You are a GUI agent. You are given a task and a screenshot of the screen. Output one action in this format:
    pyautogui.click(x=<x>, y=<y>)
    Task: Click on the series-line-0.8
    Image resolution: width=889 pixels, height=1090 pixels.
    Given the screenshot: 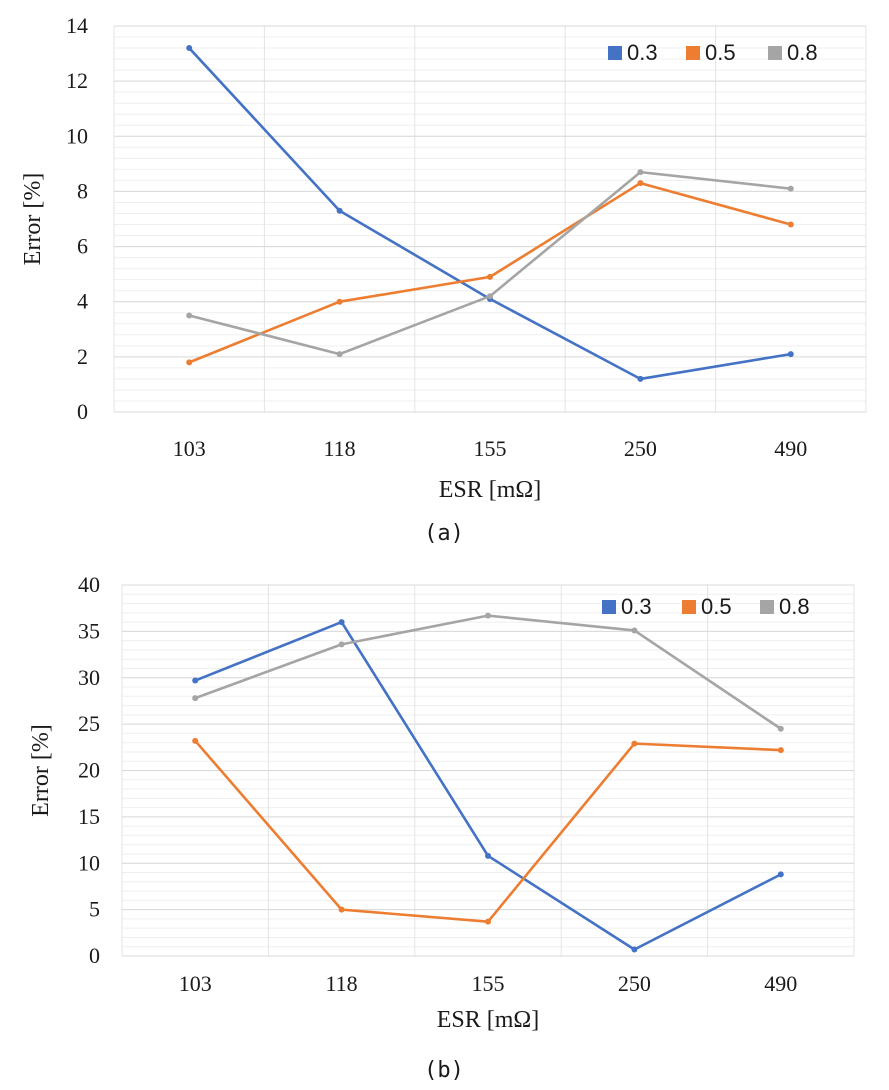 What is the action you would take?
    pyautogui.click(x=488, y=672)
    